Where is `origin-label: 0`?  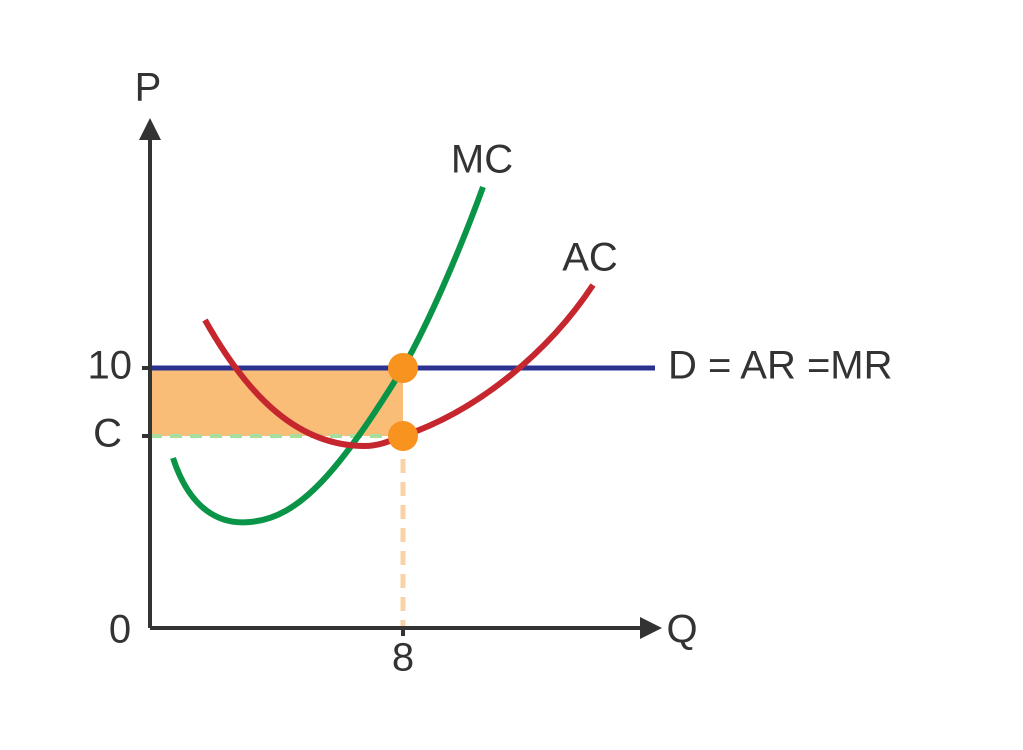
origin-label: 0 is located at coordinates (120, 630).